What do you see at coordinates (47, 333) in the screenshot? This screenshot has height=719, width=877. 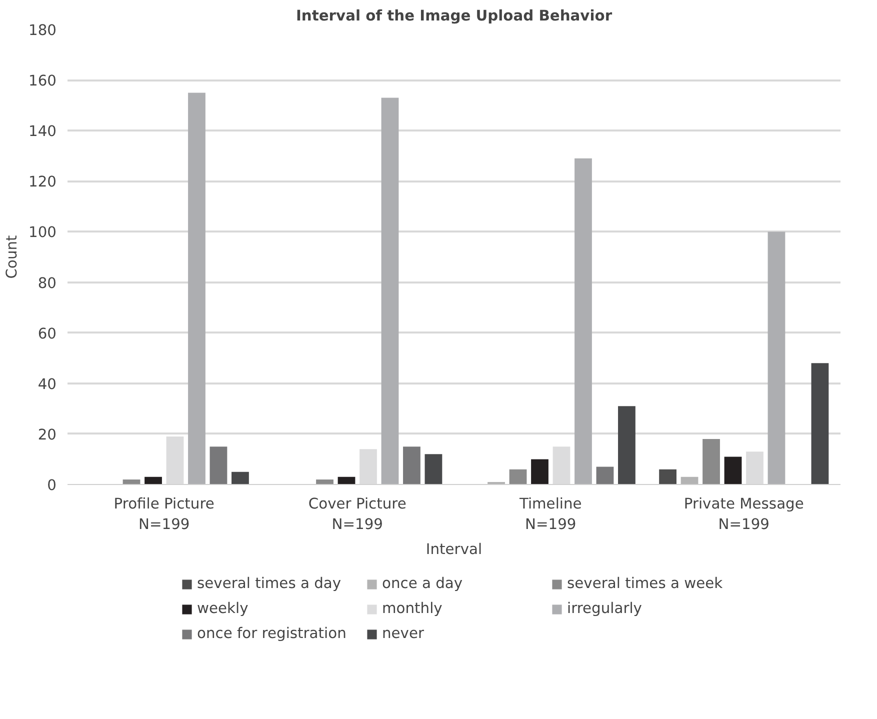 I see `y-tick-label: 60` at bounding box center [47, 333].